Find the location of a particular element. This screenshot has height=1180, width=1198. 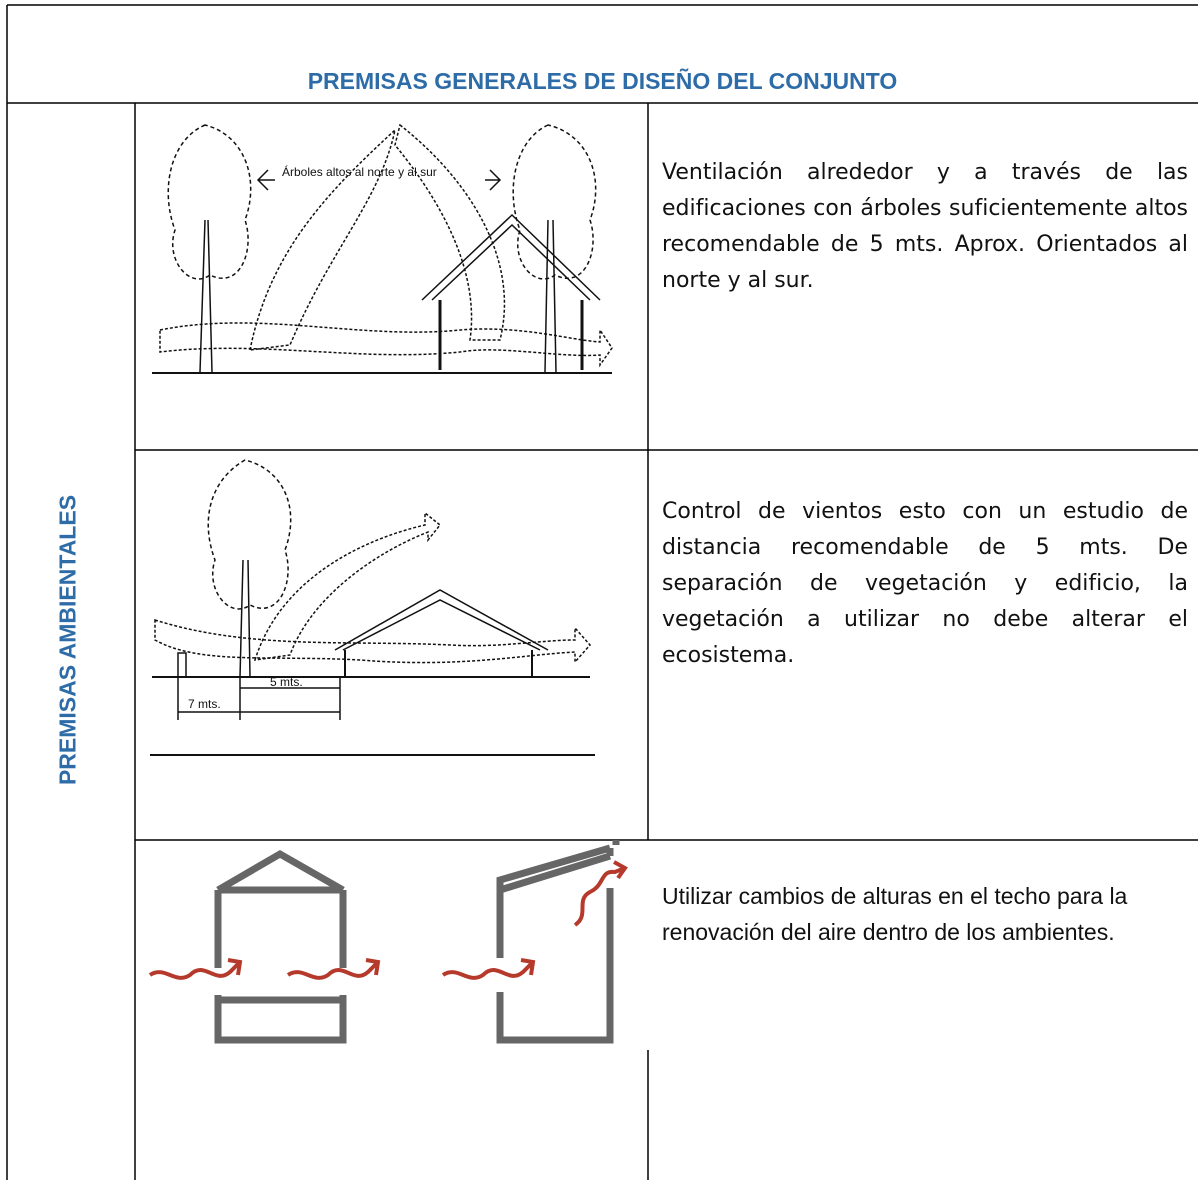

sketch-wind-control: 5 mts. 7 mts. is located at coordinates (372, 607).